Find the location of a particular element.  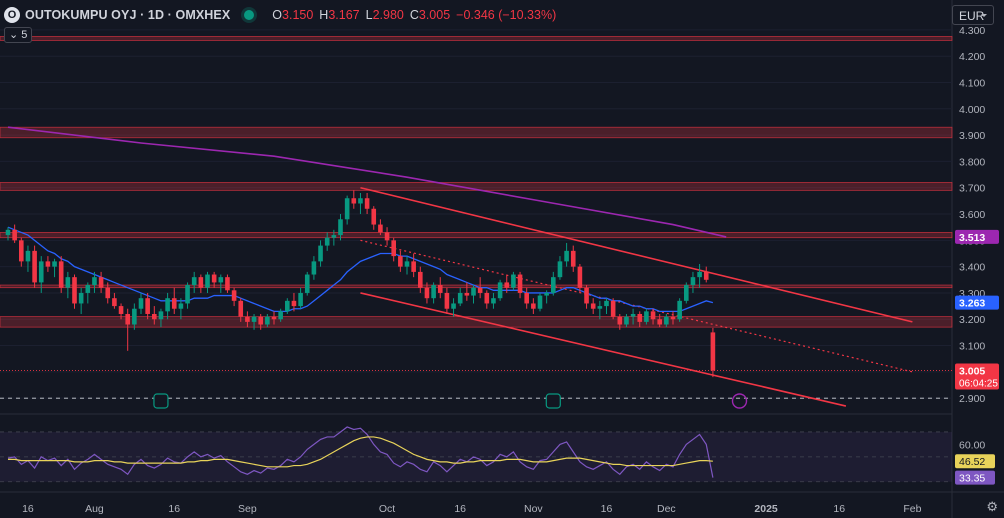

ma-line is located at coordinates (360, 269).